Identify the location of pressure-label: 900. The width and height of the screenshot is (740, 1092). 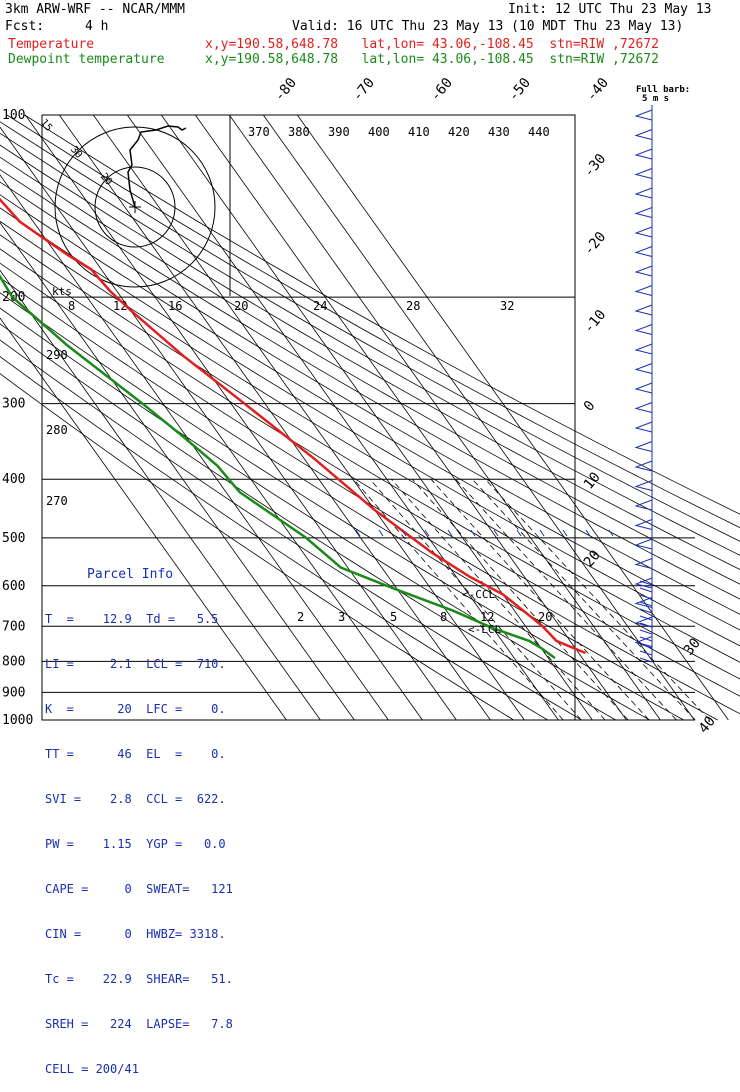
(13, 692).